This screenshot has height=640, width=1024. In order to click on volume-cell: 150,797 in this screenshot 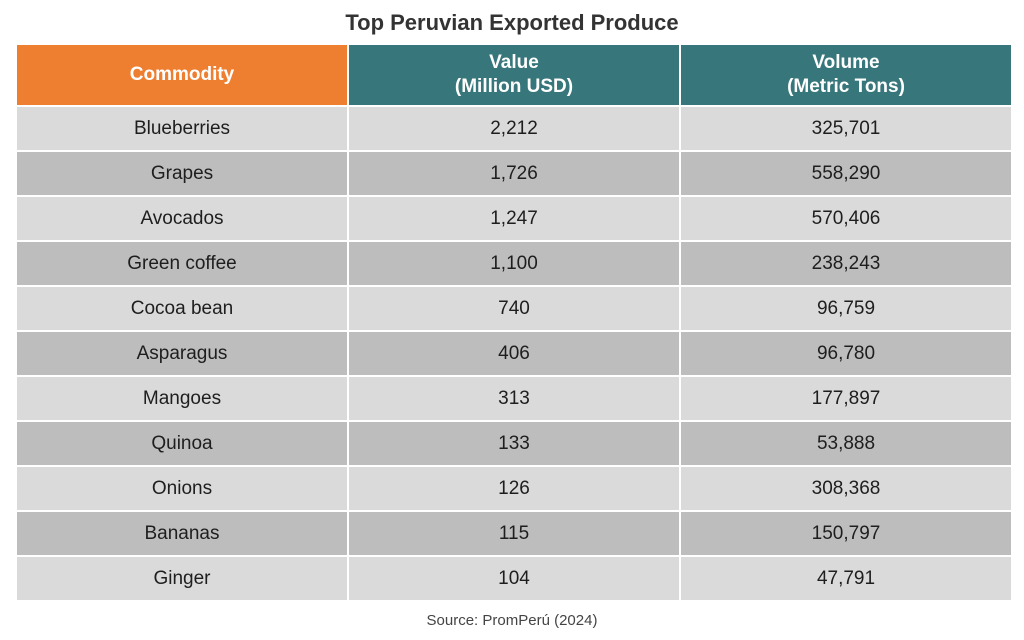, I will do `click(845, 534)`.